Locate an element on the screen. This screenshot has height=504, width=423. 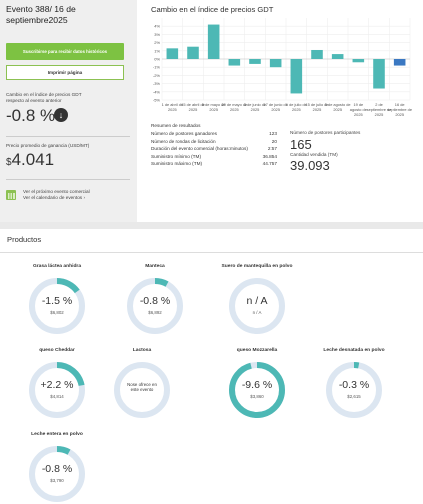
y-tick-label: -5% is located at coordinates (157, 100).